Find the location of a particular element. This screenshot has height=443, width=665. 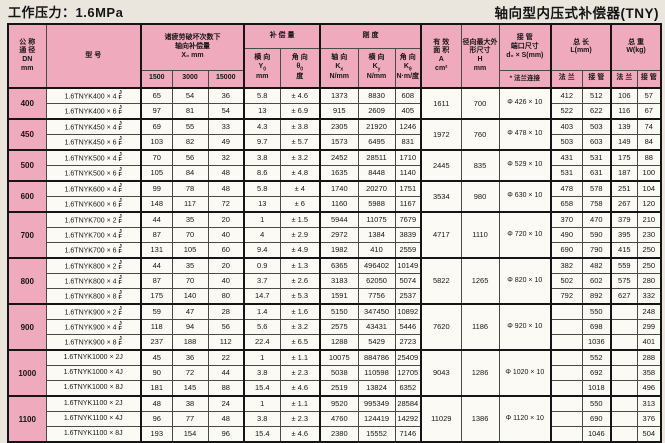

x1500-cell: 44 is located at coordinates (156, 265).